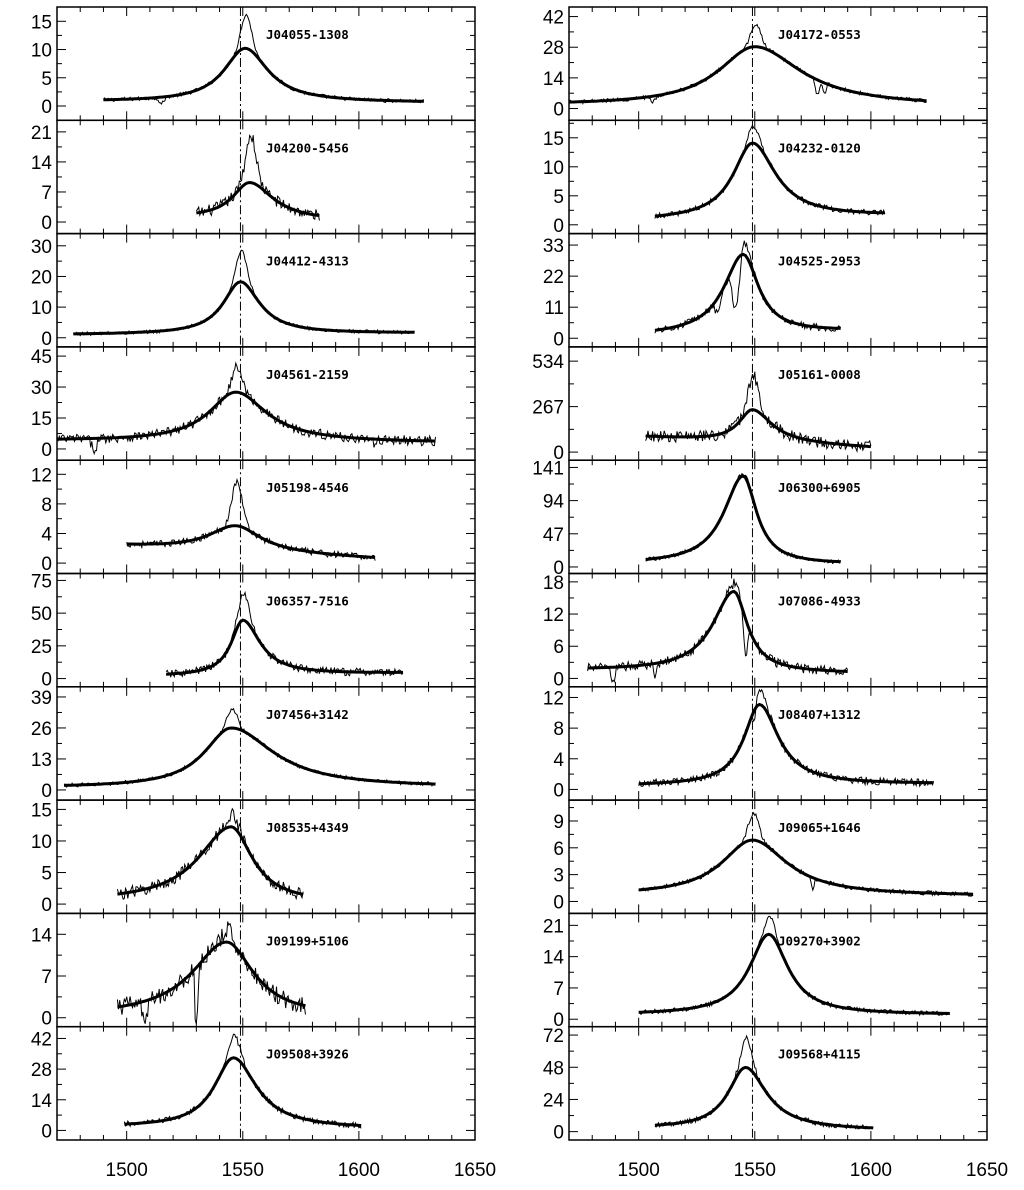 This screenshot has width=1024, height=1190. I want to click on panel-j04055-1308: 0 5 10 15 J04055-1308, so click(253, 64).